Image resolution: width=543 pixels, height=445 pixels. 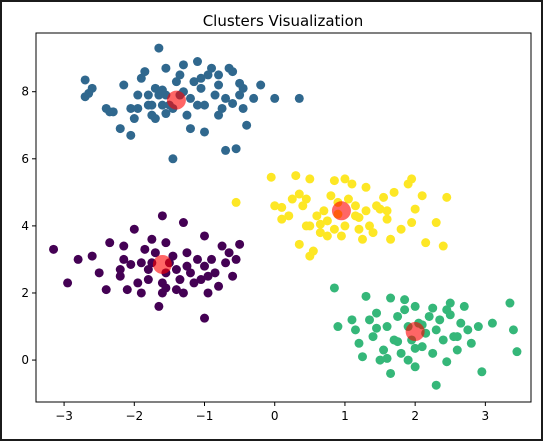 I want to click on cluster-center-marker, so click(x=162, y=264).